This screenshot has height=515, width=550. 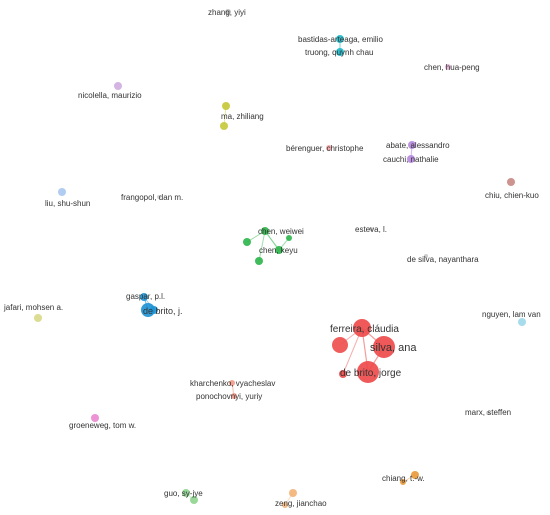 I want to click on node-guo, so click(x=186, y=493).